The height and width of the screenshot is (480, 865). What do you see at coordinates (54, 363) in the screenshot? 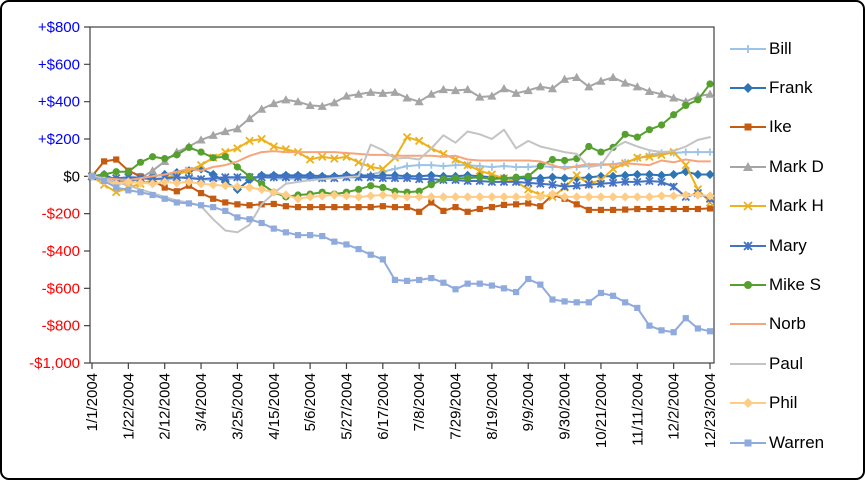
I see `y-axis-label: -$1,000` at bounding box center [54, 363].